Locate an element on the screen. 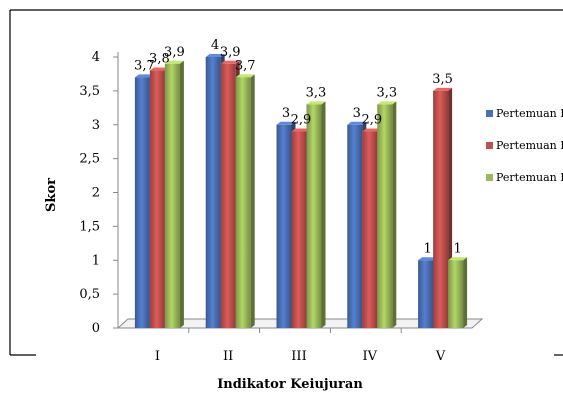 The image size is (563, 394). bar-pertemuan-iii-i is located at coordinates (174, 194).